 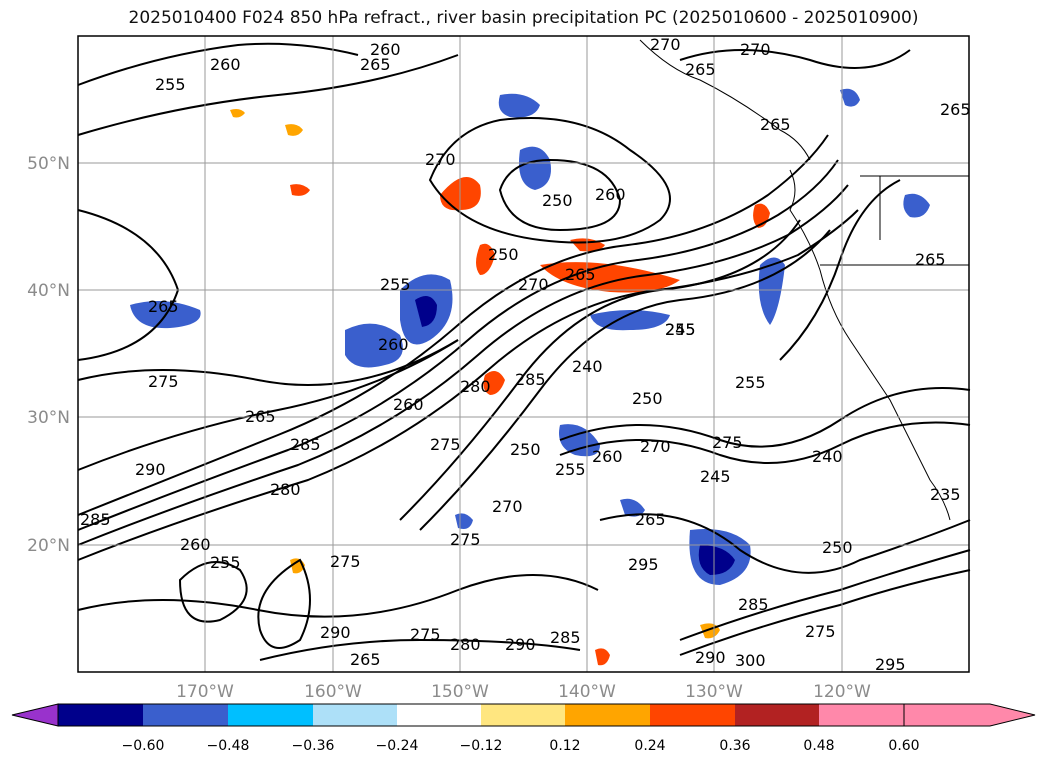 I want to click on colorbar-tick-label: 0.12, so click(x=564, y=746).